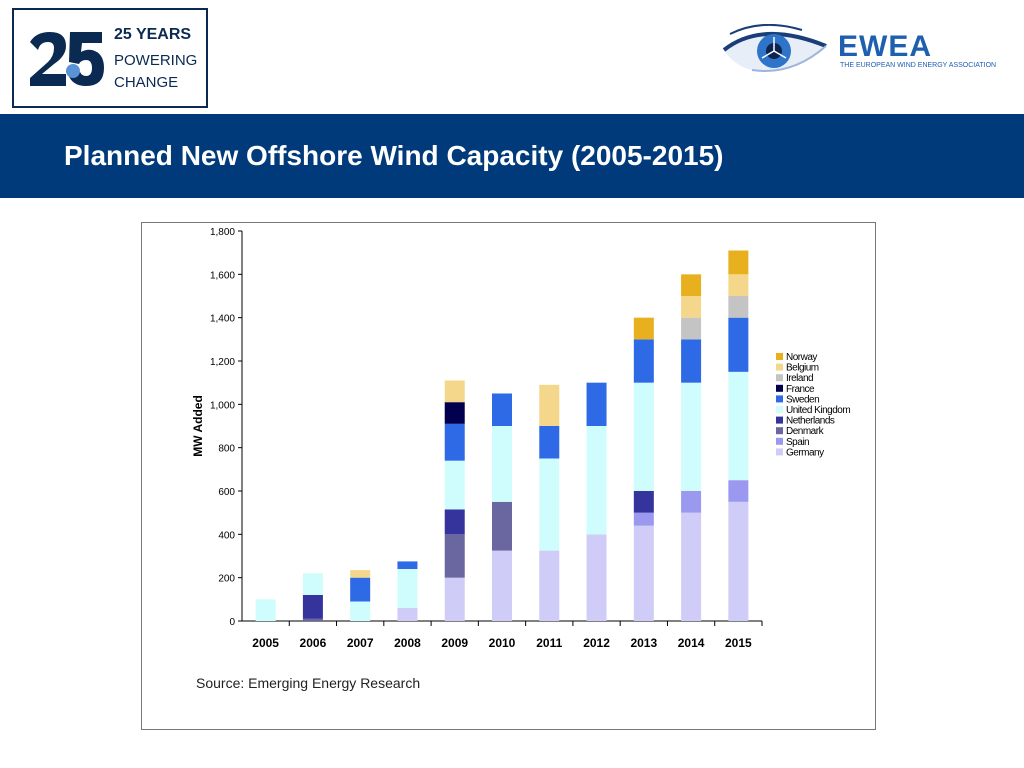  What do you see at coordinates (918, 65) in the screenshot?
I see `brand-subtitle: THE EUROPEAN WIND ENERGY ASSOCIATION` at bounding box center [918, 65].